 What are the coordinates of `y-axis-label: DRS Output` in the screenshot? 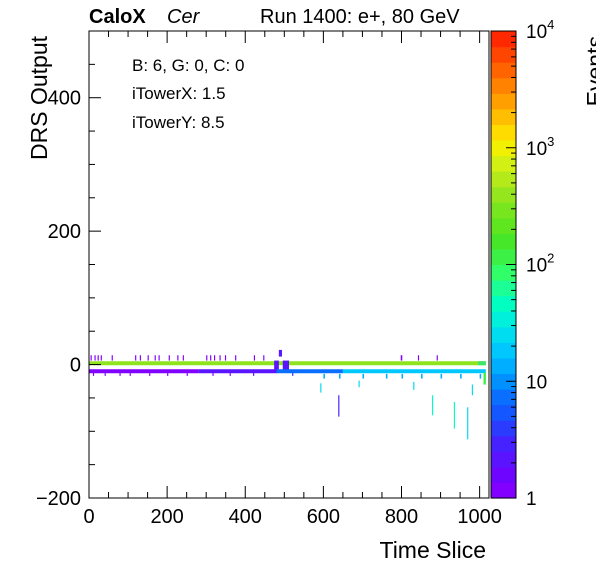 It's located at (39, 98).